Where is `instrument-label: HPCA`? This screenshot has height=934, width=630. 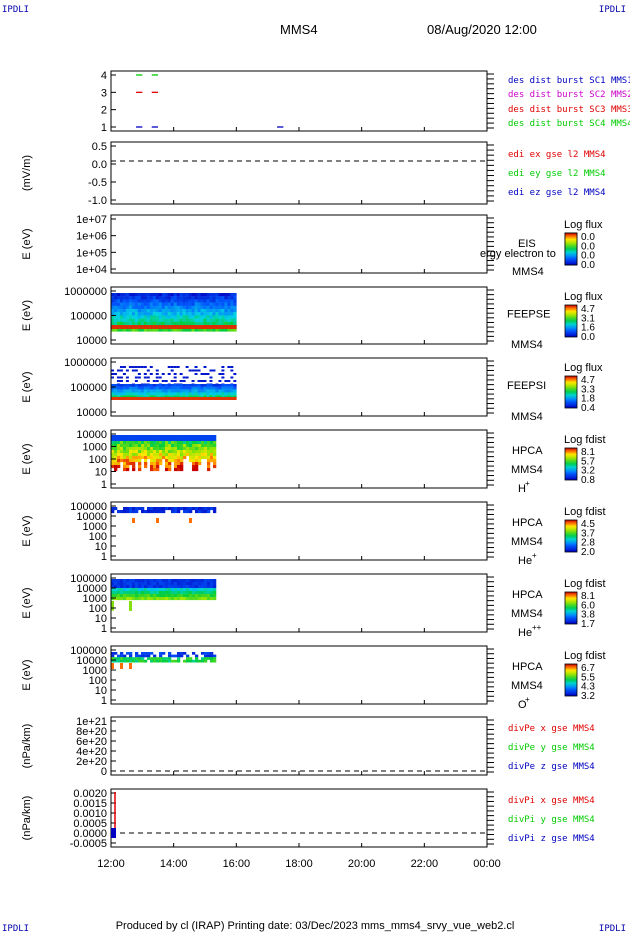 instrument-label: HPCA is located at coordinates (527, 667).